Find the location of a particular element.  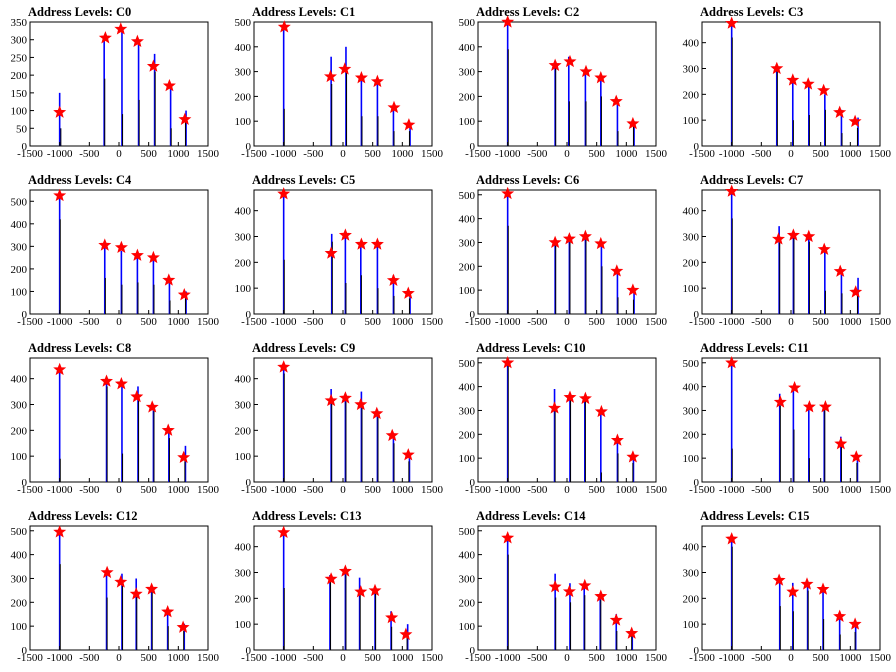

panel-title: Address Levels: C1 is located at coordinates (304, 12).